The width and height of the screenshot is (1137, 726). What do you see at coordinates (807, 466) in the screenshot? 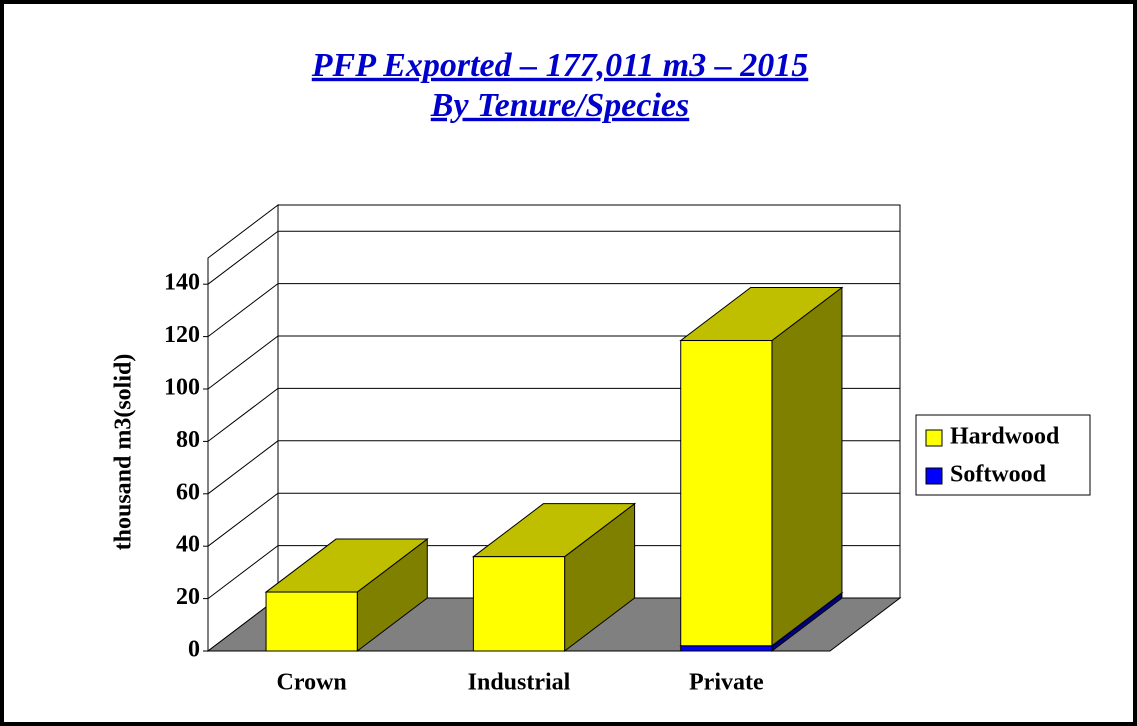
I see `bar-side` at bounding box center [807, 466].